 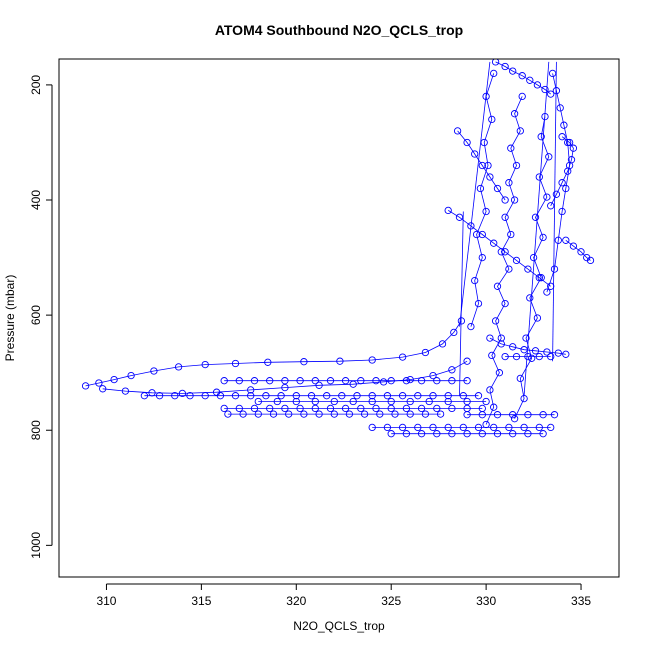 What do you see at coordinates (296, 601) in the screenshot?
I see `x-tick-label: 320` at bounding box center [296, 601].